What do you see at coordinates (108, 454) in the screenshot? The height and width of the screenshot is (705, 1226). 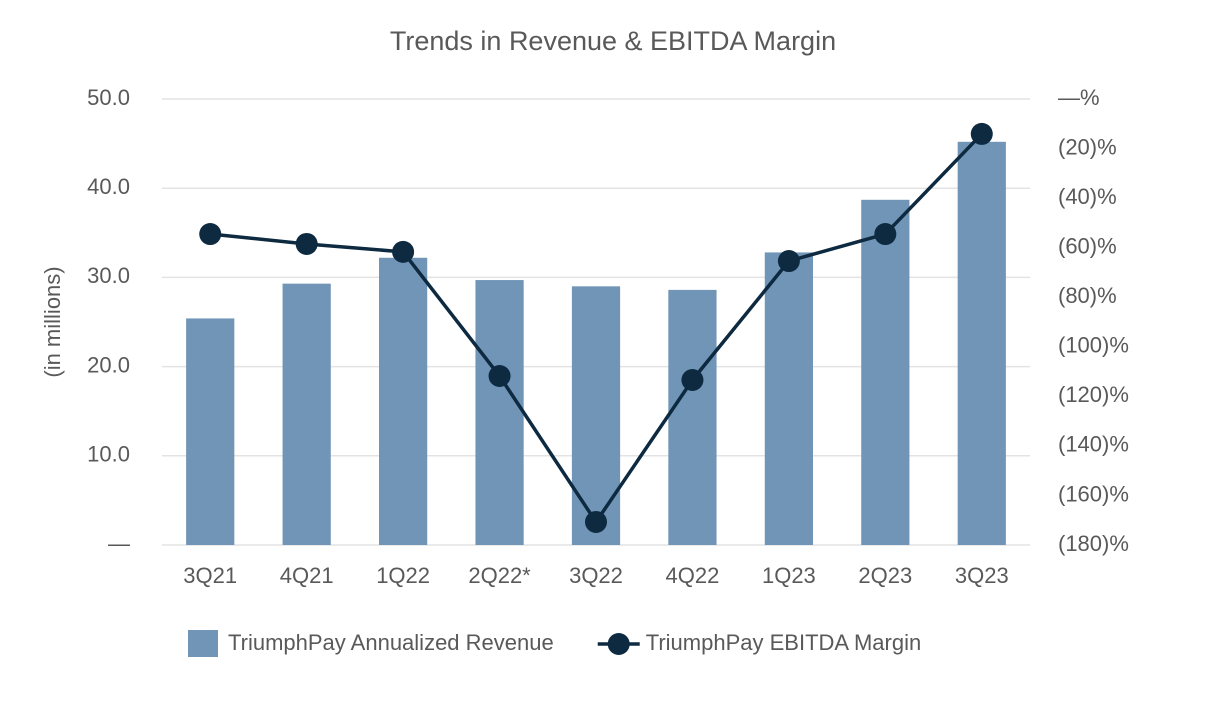 I see `y-tick-label: 10.0` at bounding box center [108, 454].